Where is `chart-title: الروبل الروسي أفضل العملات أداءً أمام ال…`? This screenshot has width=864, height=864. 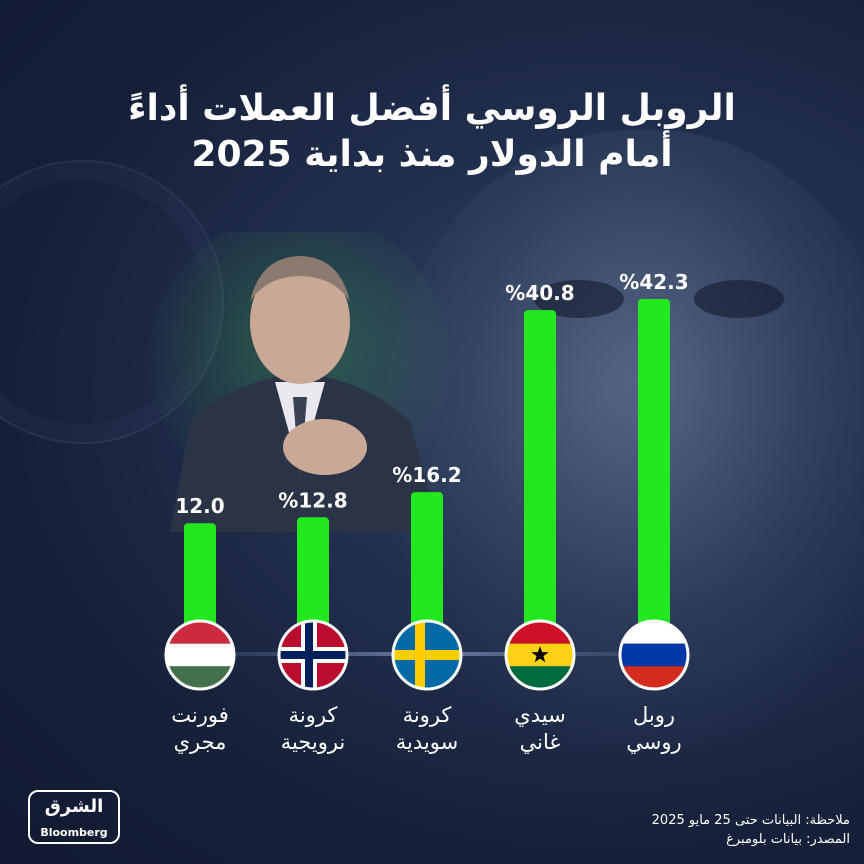
chart-title: الروبل الروسي أفضل العملات أداءً أمام ال… is located at coordinates (432, 132).